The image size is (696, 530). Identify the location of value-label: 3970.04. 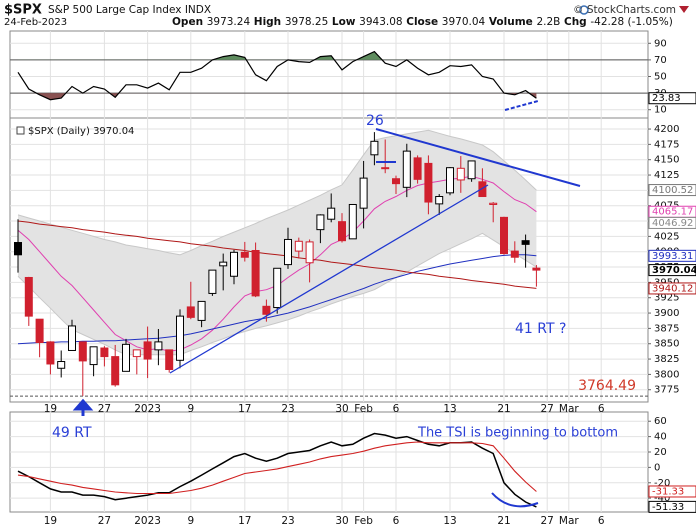
(674, 270).